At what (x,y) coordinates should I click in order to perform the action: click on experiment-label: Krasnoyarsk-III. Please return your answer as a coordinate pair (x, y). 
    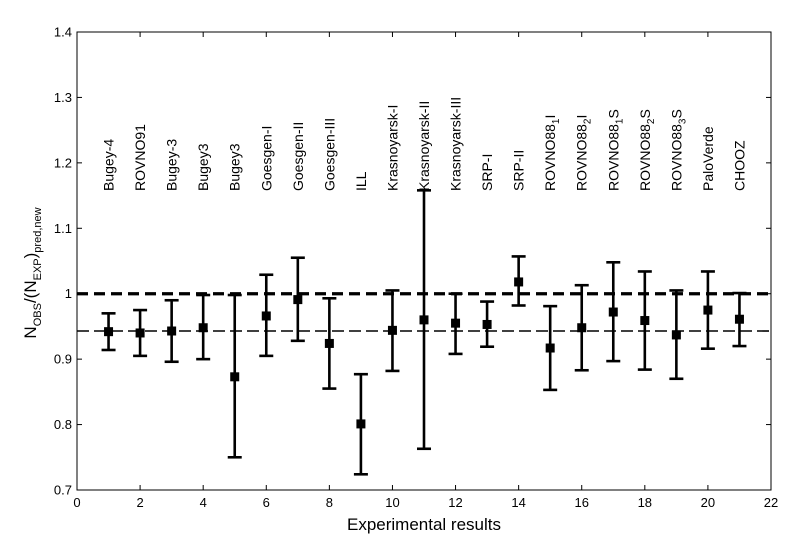
    Looking at the image, I should click on (456, 144).